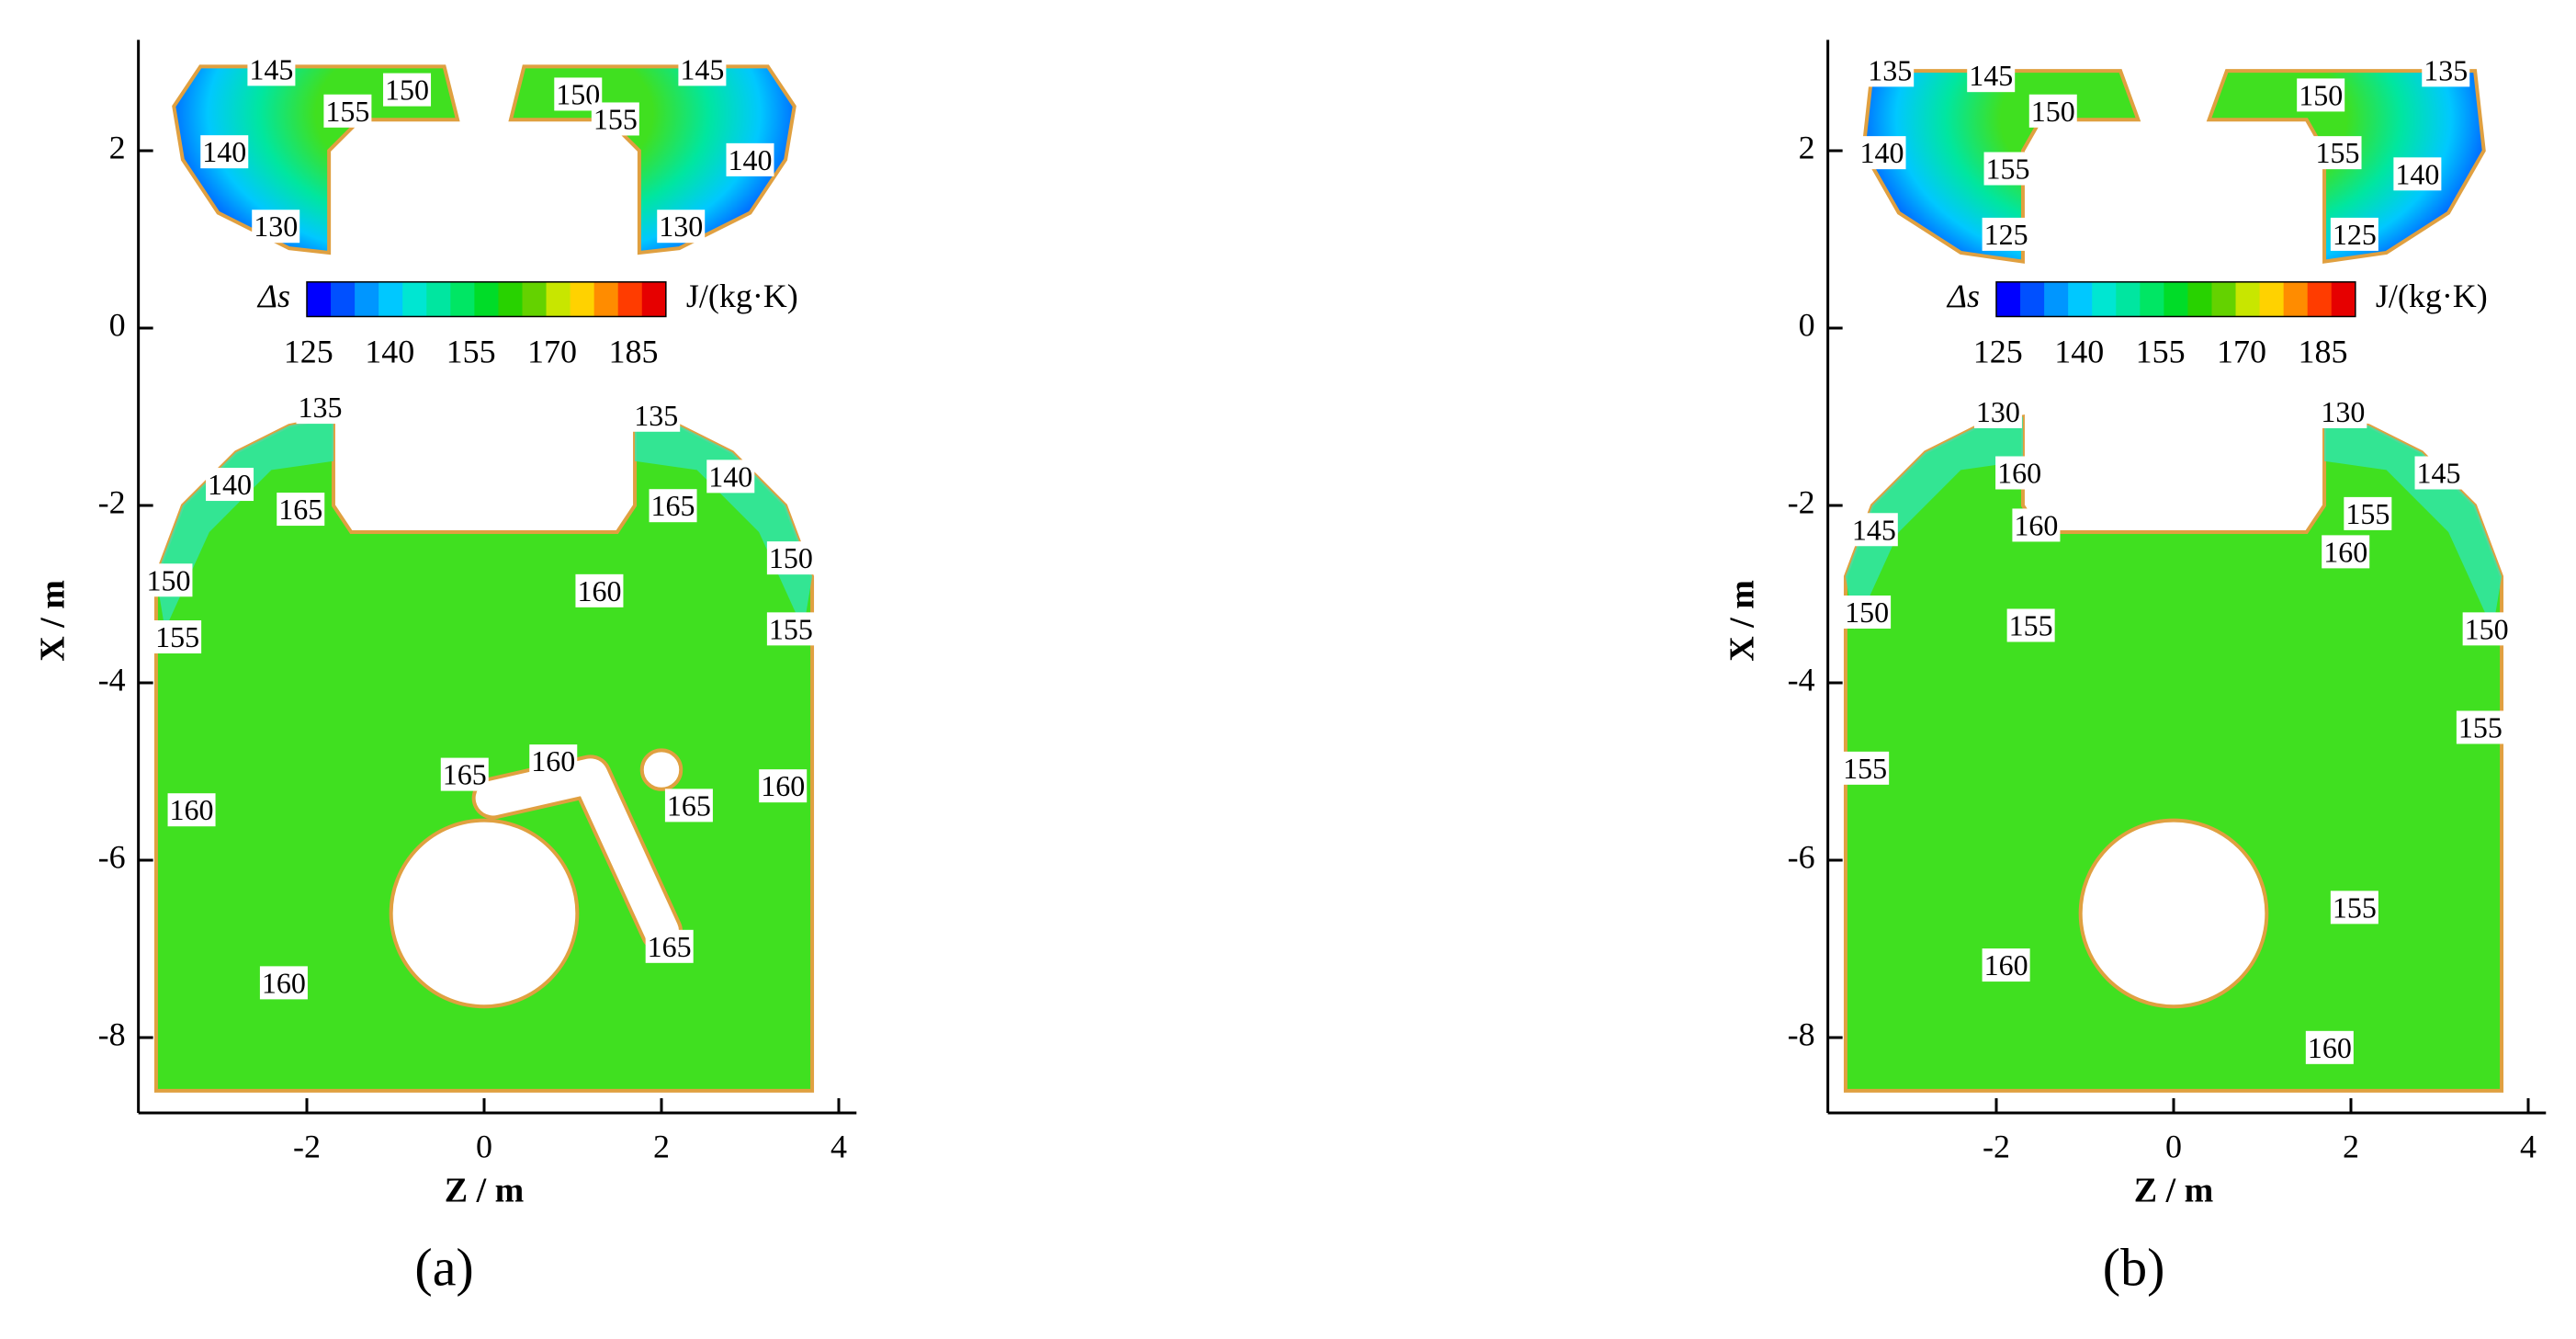 This screenshot has height=1339, width=2576. What do you see at coordinates (681, 226) in the screenshot?
I see `contour-label: 130` at bounding box center [681, 226].